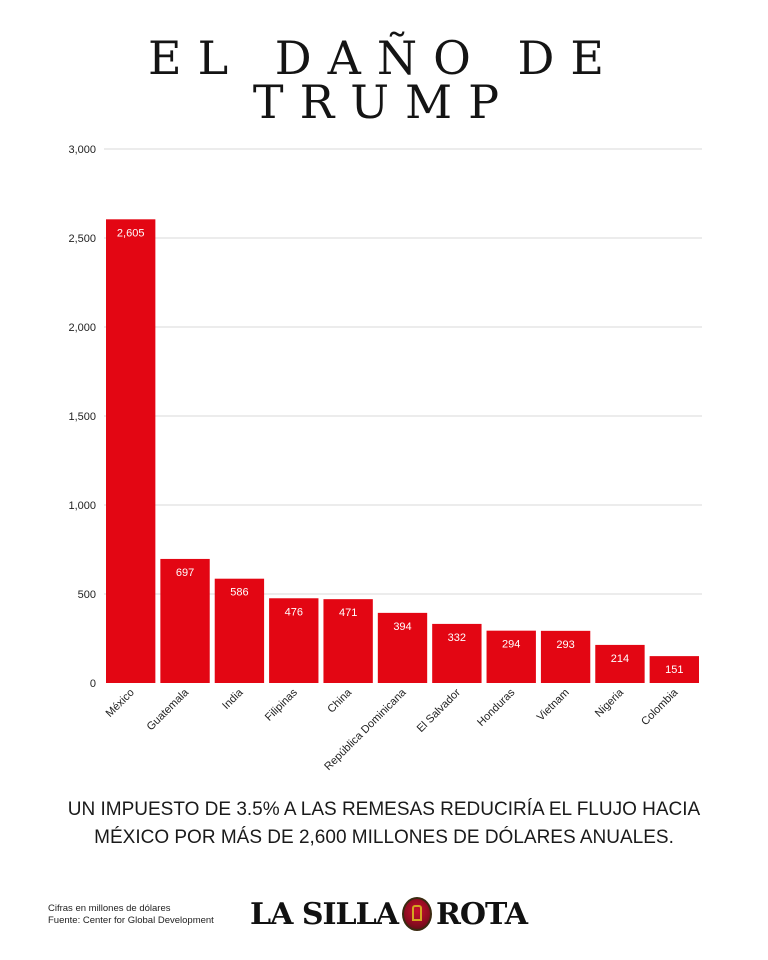 The width and height of the screenshot is (768, 960). What do you see at coordinates (82, 150) in the screenshot?
I see `y-tick-label: 3,000` at bounding box center [82, 150].